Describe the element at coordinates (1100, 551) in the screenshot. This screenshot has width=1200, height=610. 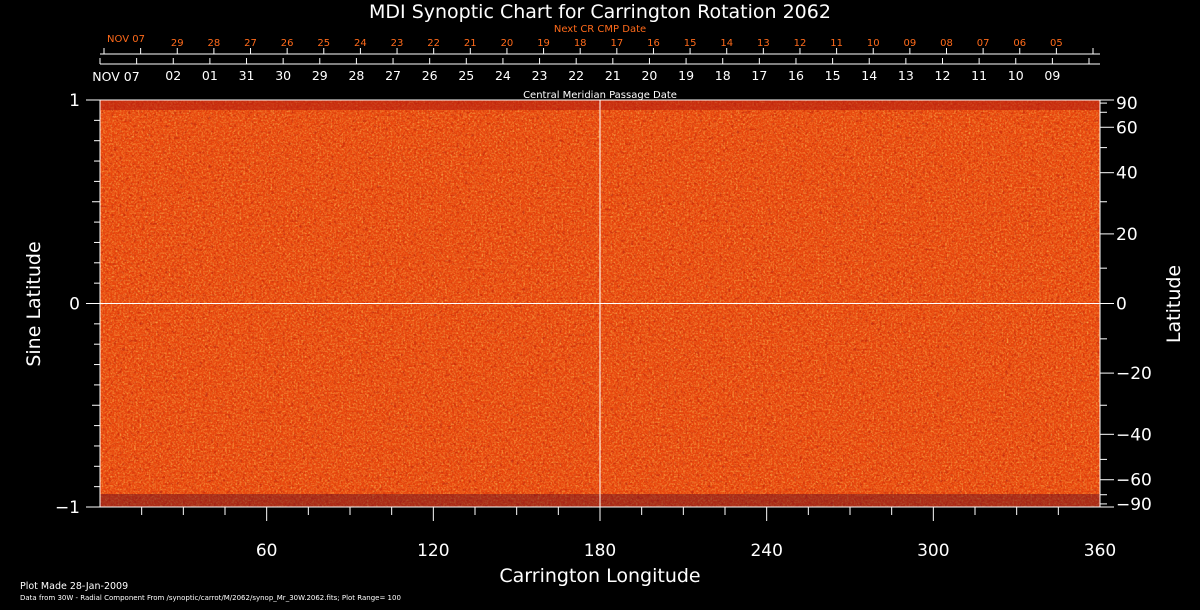
I see `x-tick-label: 360` at that location.